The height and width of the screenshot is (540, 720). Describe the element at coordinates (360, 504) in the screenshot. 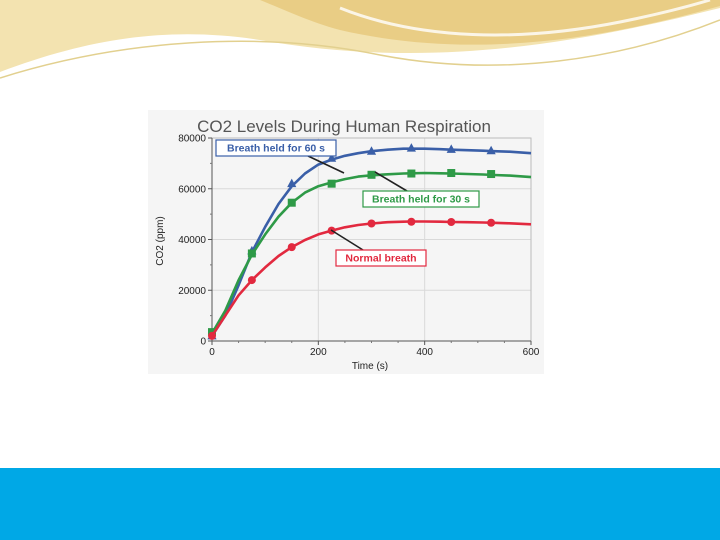

I see `footer-bar` at that location.